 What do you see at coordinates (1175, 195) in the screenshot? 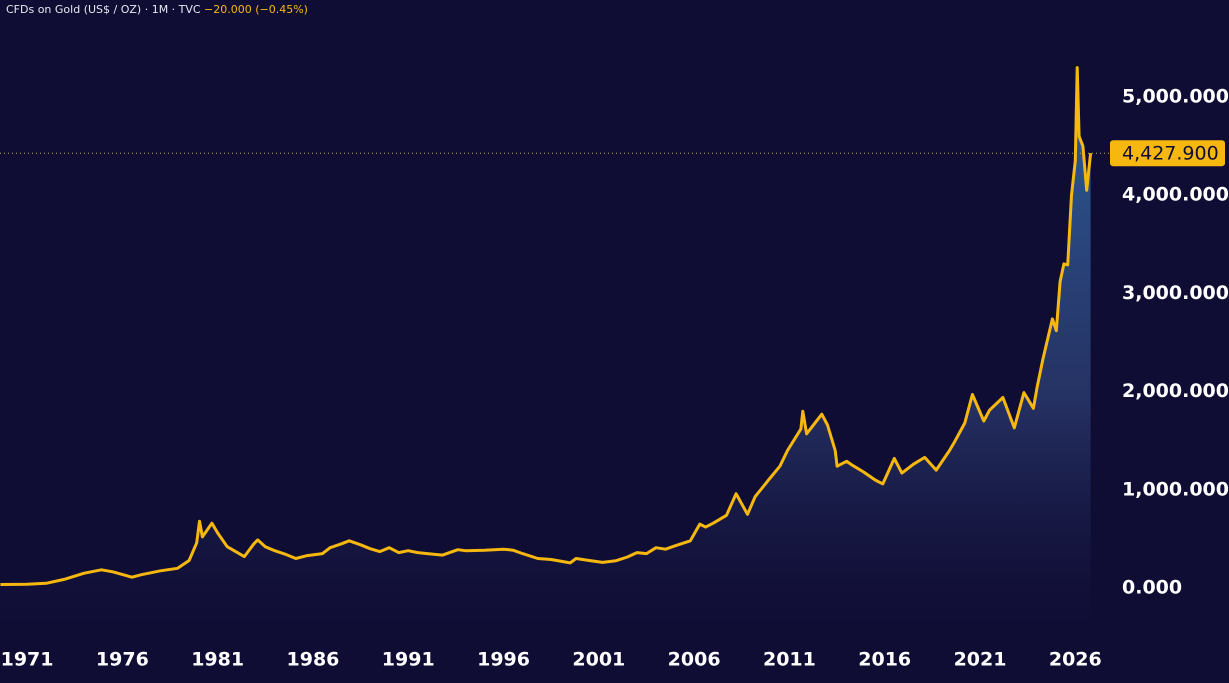
I see `y-tick-label: 4,000.000` at bounding box center [1175, 195].